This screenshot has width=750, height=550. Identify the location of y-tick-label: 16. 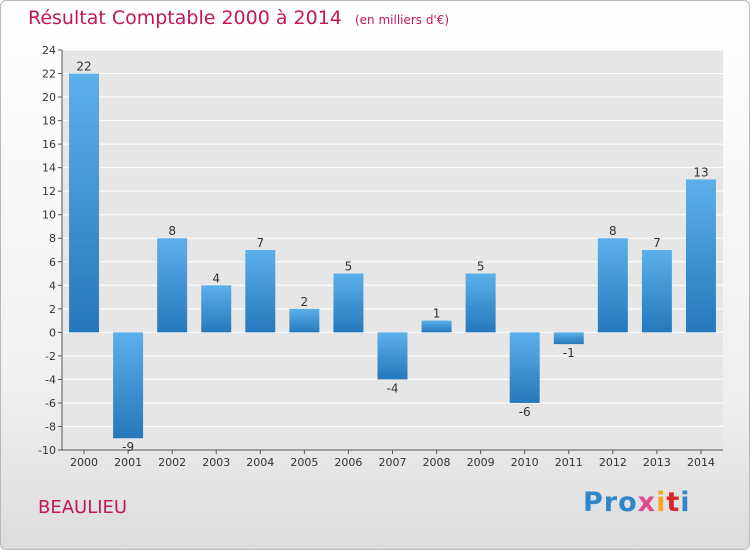
(49, 144).